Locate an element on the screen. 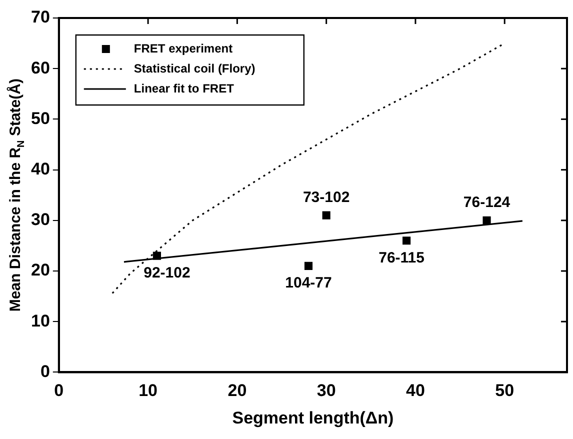 The width and height of the screenshot is (573, 439). annotation: 73-102 is located at coordinates (326, 197).